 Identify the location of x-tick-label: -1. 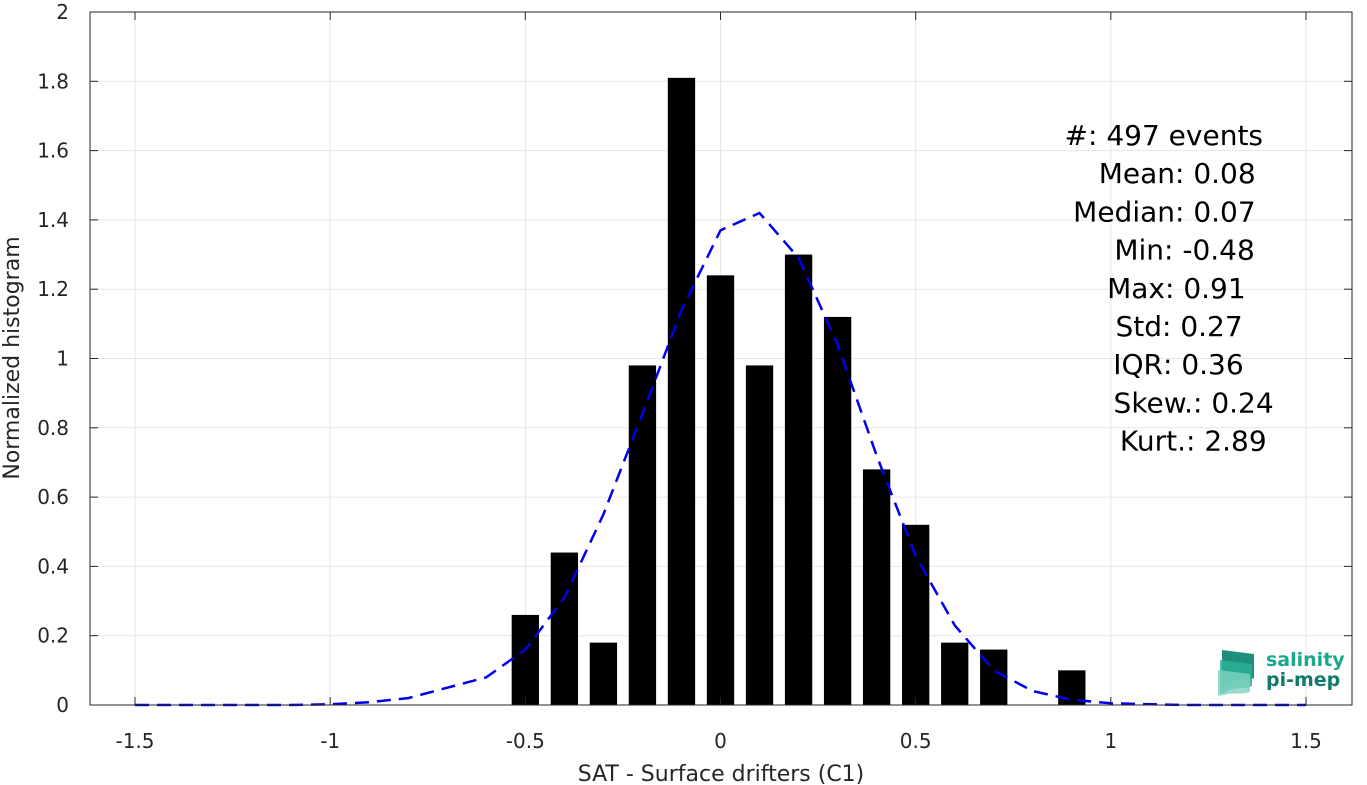
(330, 741).